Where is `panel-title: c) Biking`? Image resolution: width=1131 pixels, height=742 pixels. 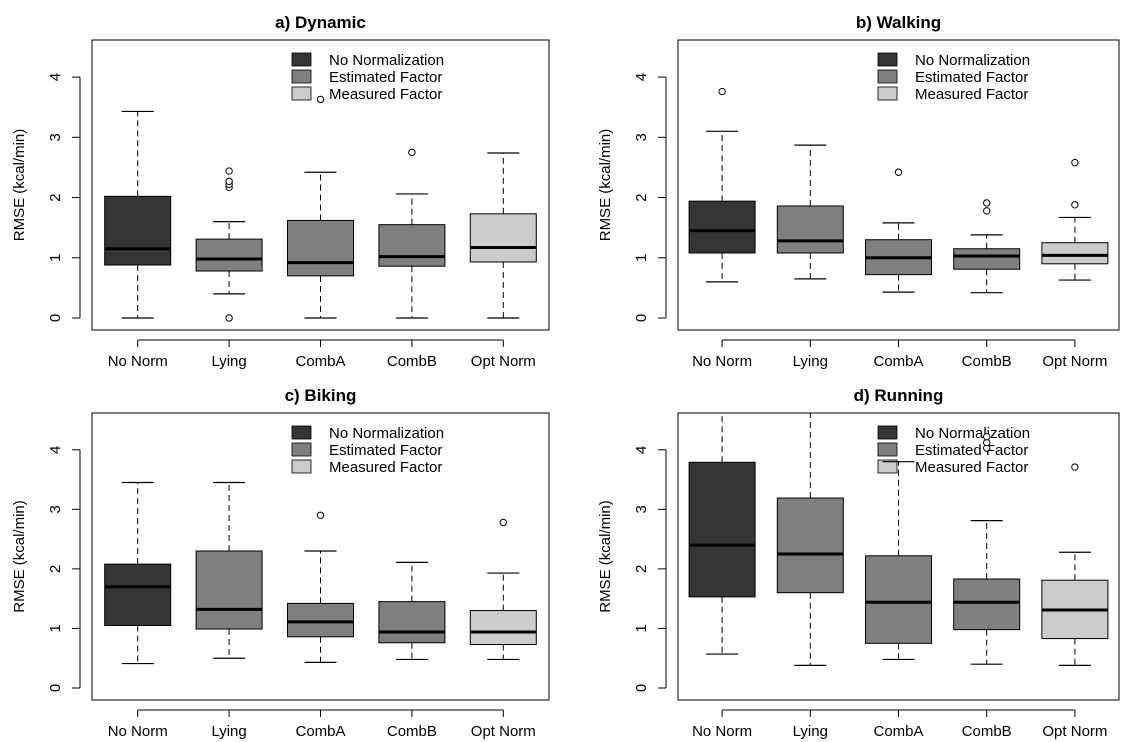 panel-title: c) Biking is located at coordinates (321, 395).